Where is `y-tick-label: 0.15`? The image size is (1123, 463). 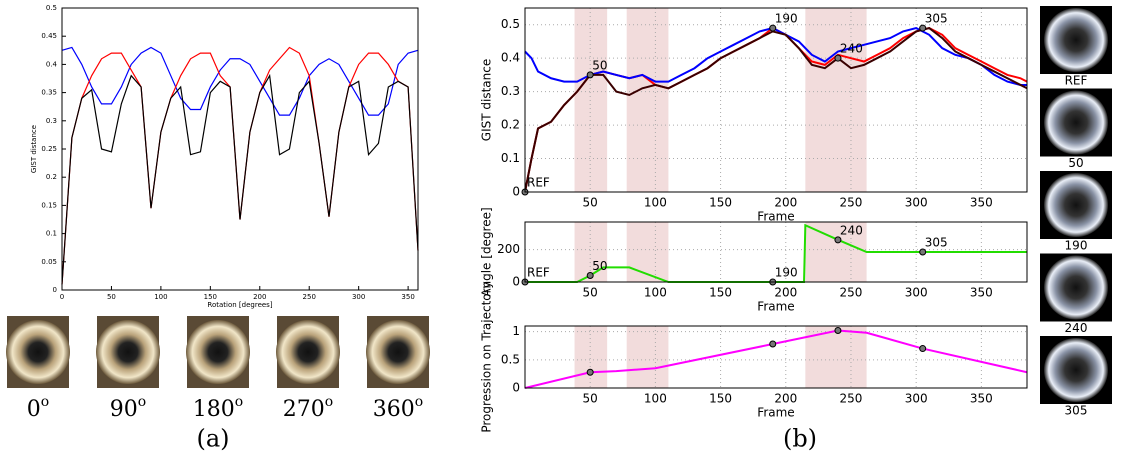
y-tick-label: 0.15 is located at coordinates (49, 205).